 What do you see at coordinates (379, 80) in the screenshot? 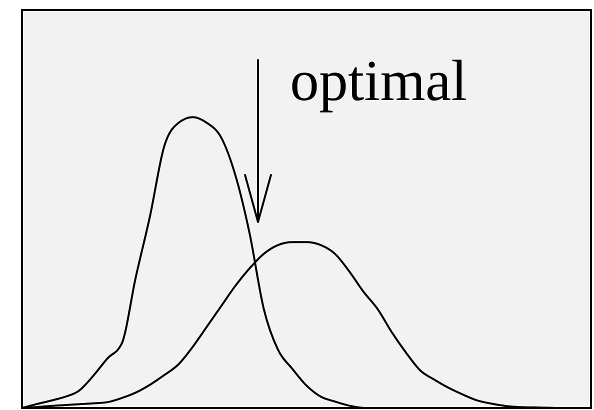
I see `text: optimal` at bounding box center [379, 80].